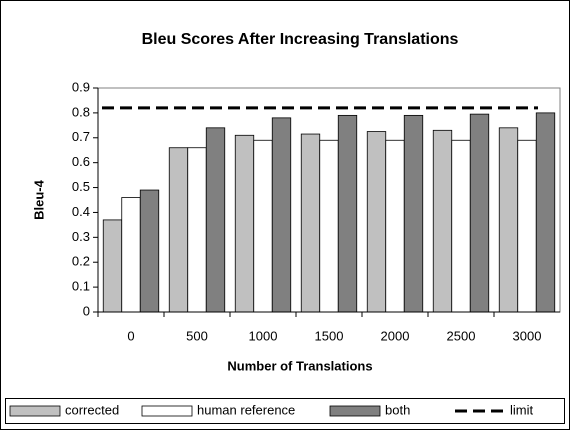  Describe the element at coordinates (461, 335) in the screenshot. I see `x-tick-label: 2500` at that location.